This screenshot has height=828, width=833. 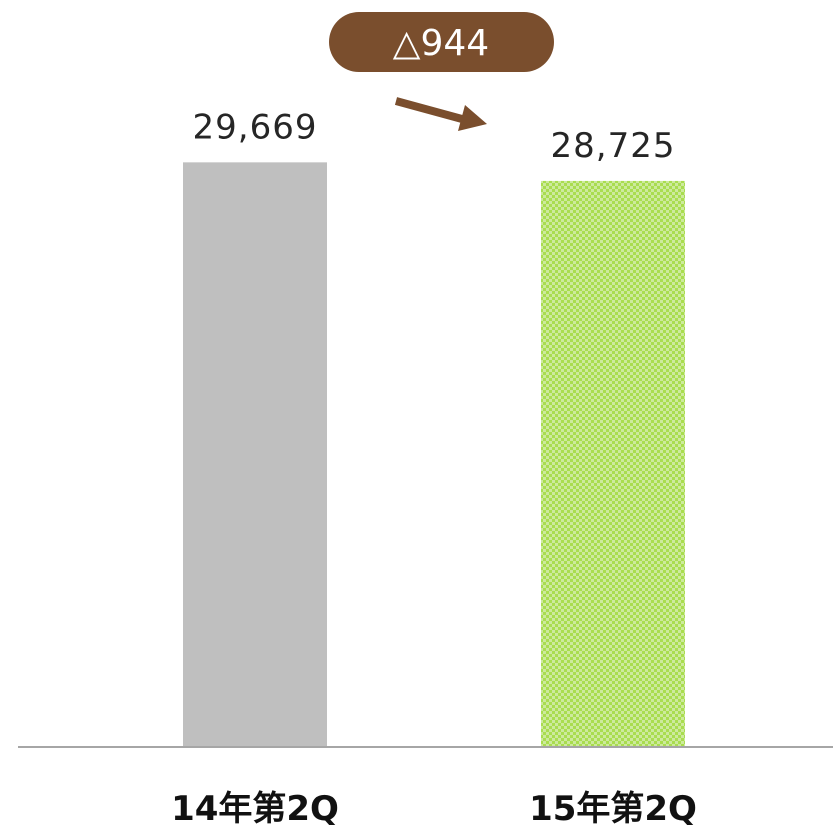 I want to click on change-badge-text: △944, so click(x=441, y=43).